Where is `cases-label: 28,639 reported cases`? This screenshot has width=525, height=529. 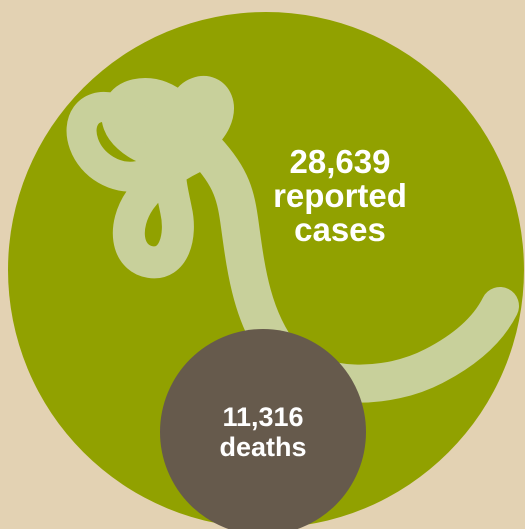
cases-label: 28,639 reported cases is located at coordinates (340, 196).